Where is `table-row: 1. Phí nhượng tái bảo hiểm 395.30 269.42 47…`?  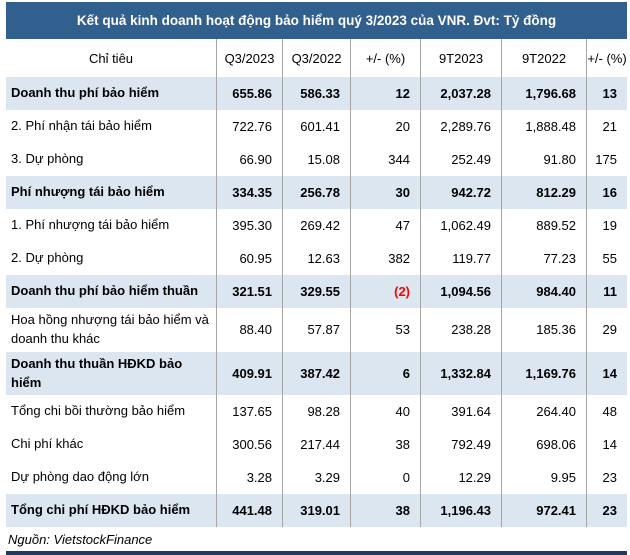
table-row: 1. Phí nhượng tái bảo hiểm 395.30 269.42 47… is located at coordinates (316, 225).